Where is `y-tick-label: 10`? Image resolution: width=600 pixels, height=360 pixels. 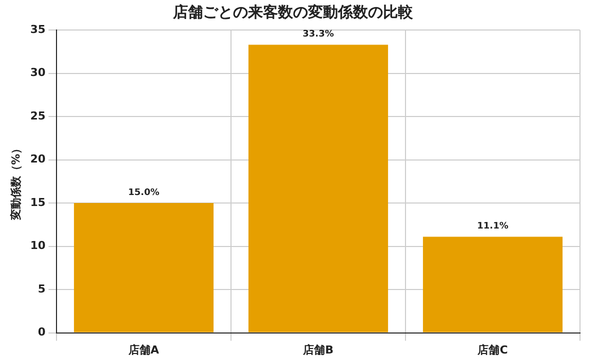
y-tick-label: 10 is located at coordinates (38, 245).